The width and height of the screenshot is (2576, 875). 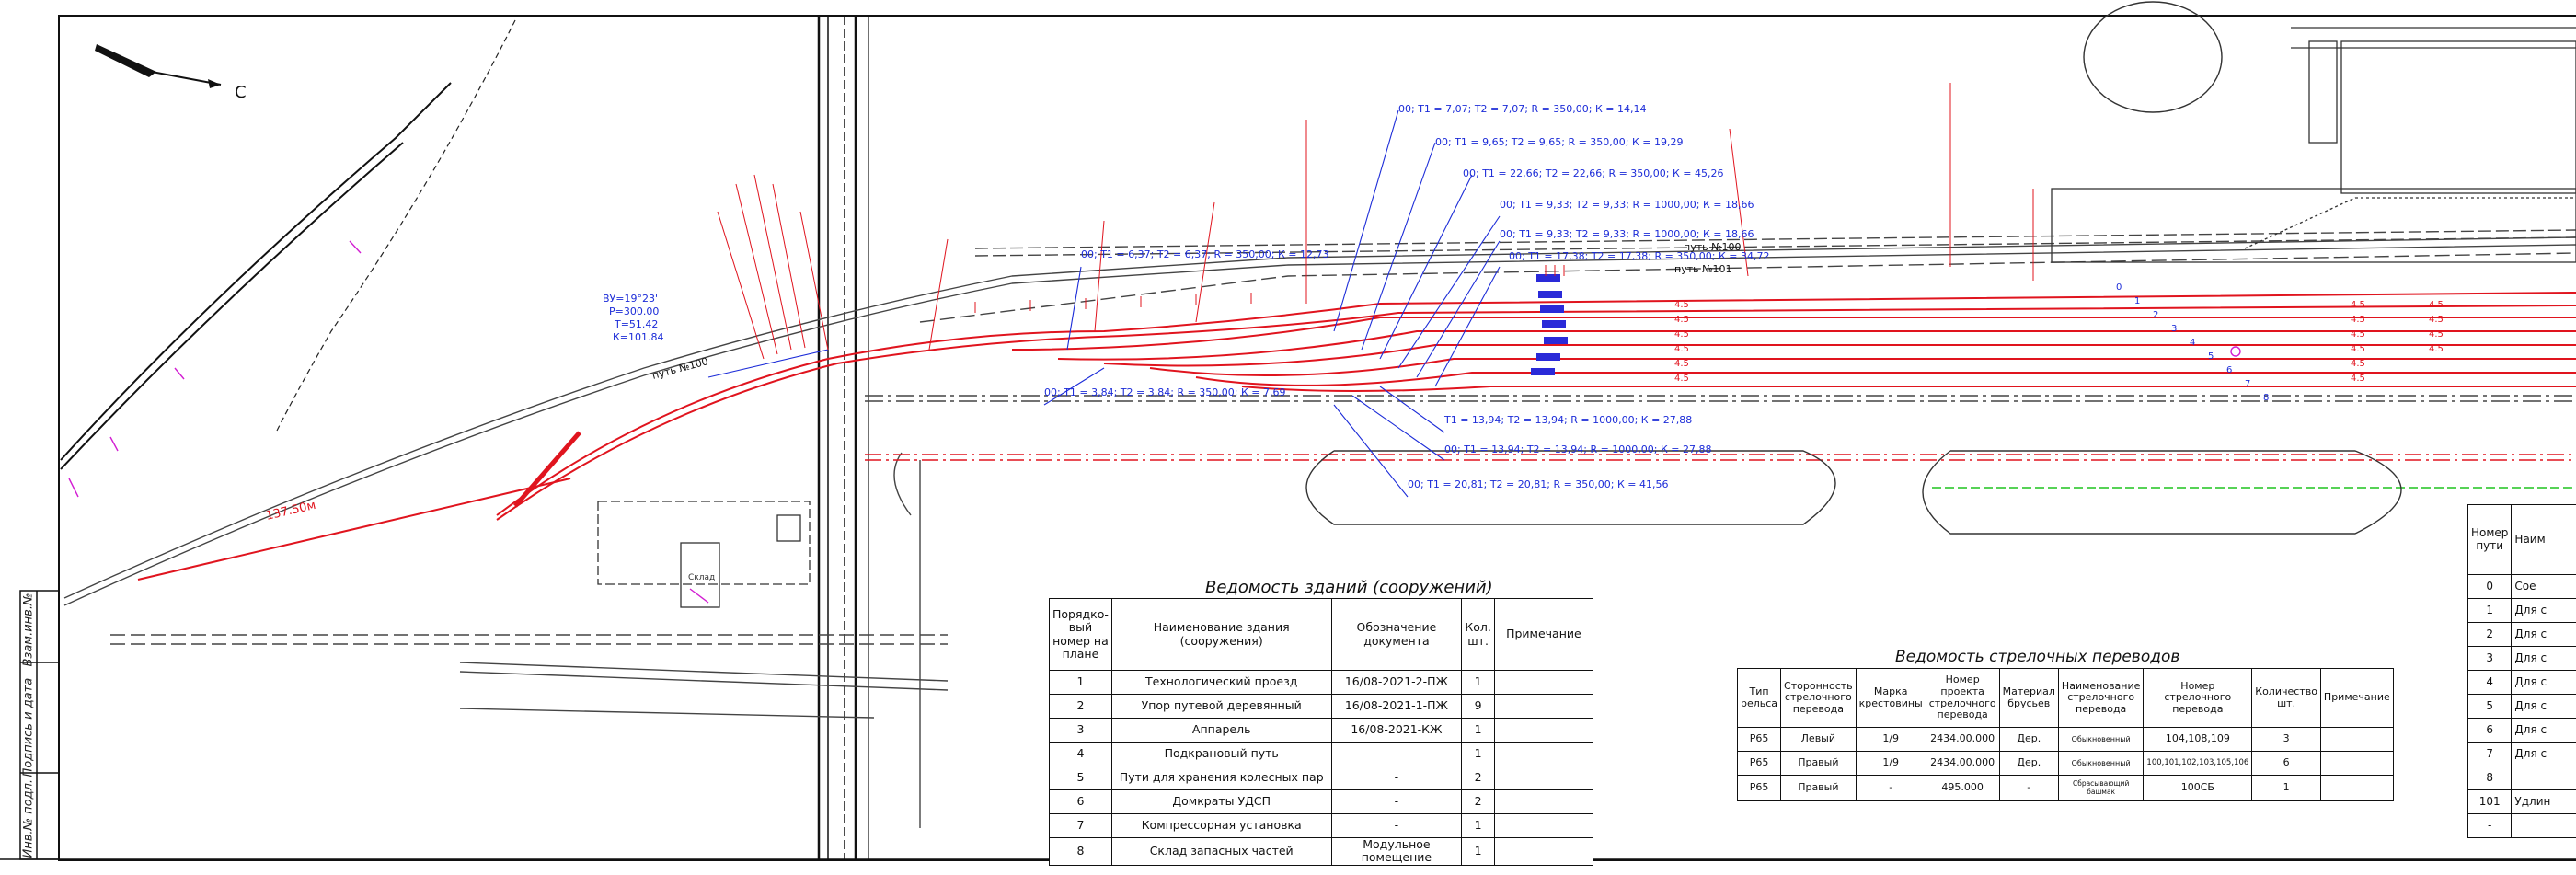 What do you see at coordinates (2286, 698) in the screenshot?
I see `column-header: Количество шт.` at bounding box center [2286, 698].